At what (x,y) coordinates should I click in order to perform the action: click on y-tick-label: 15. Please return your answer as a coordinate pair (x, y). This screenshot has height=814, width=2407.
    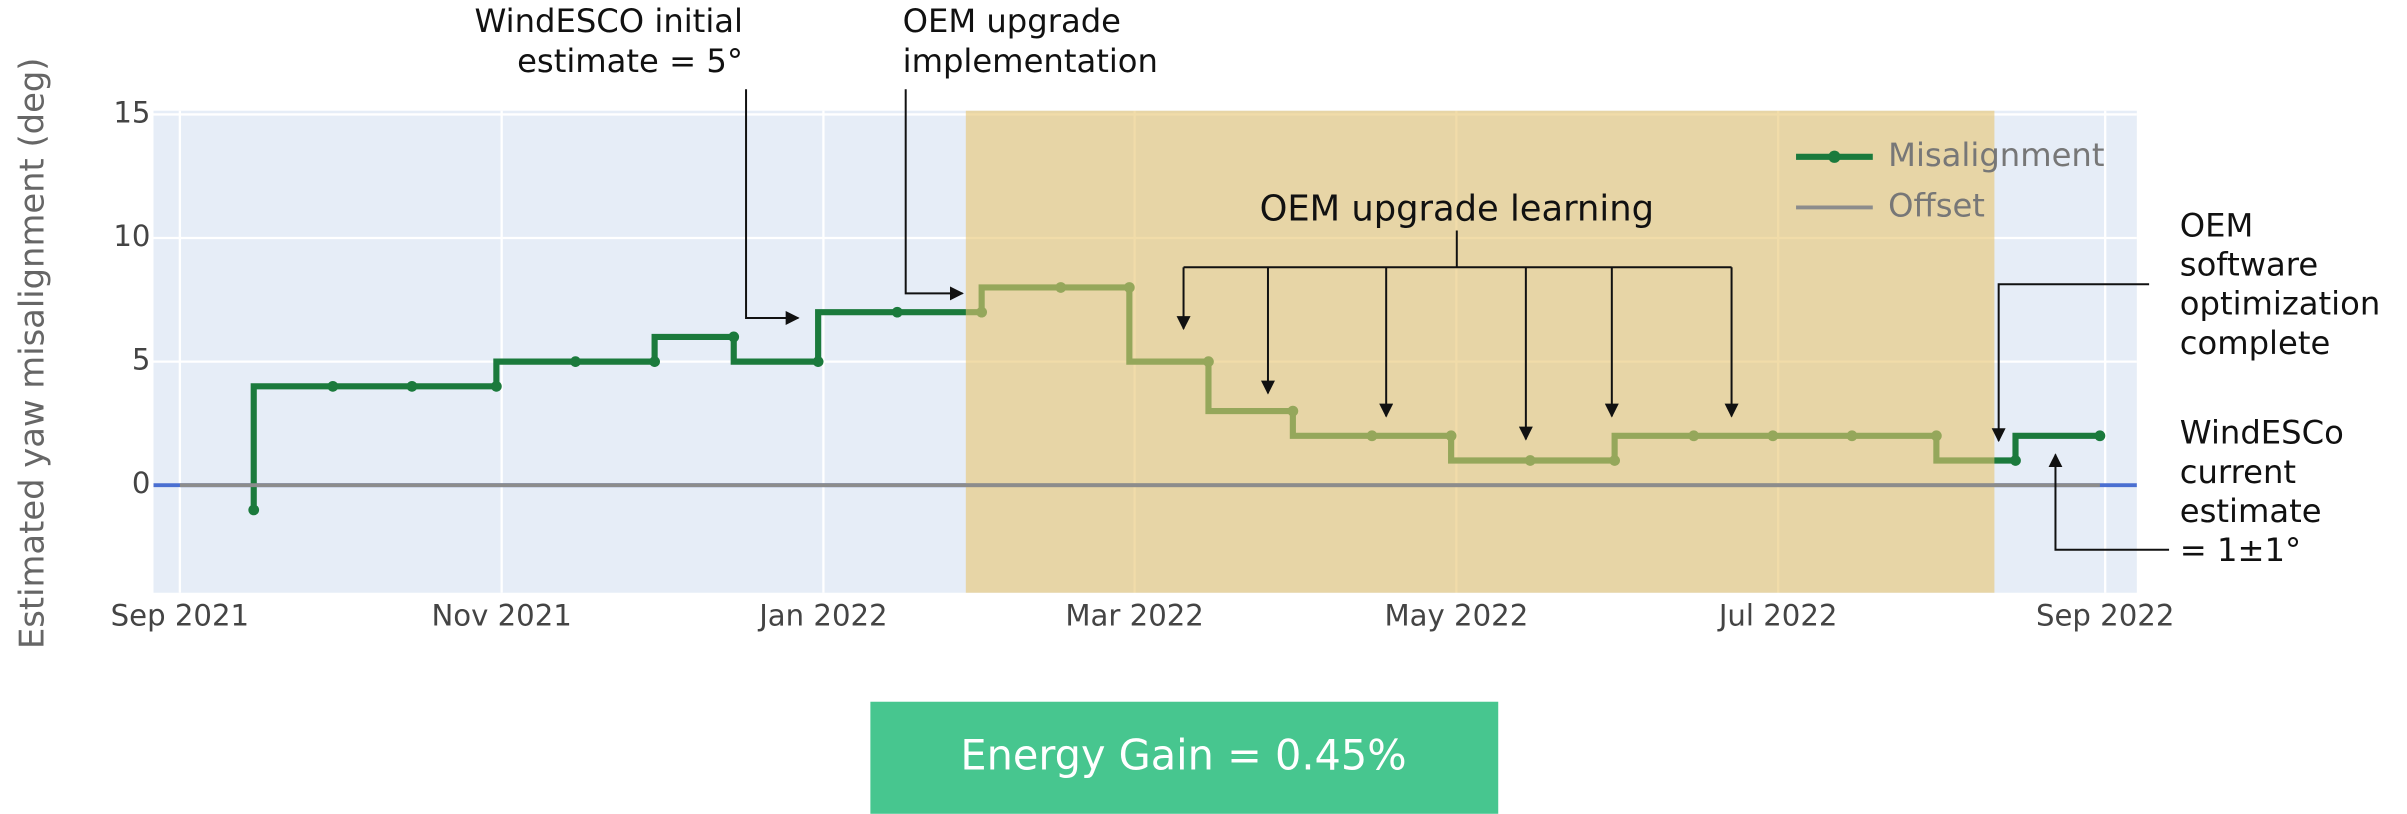
    Looking at the image, I should click on (131, 112).